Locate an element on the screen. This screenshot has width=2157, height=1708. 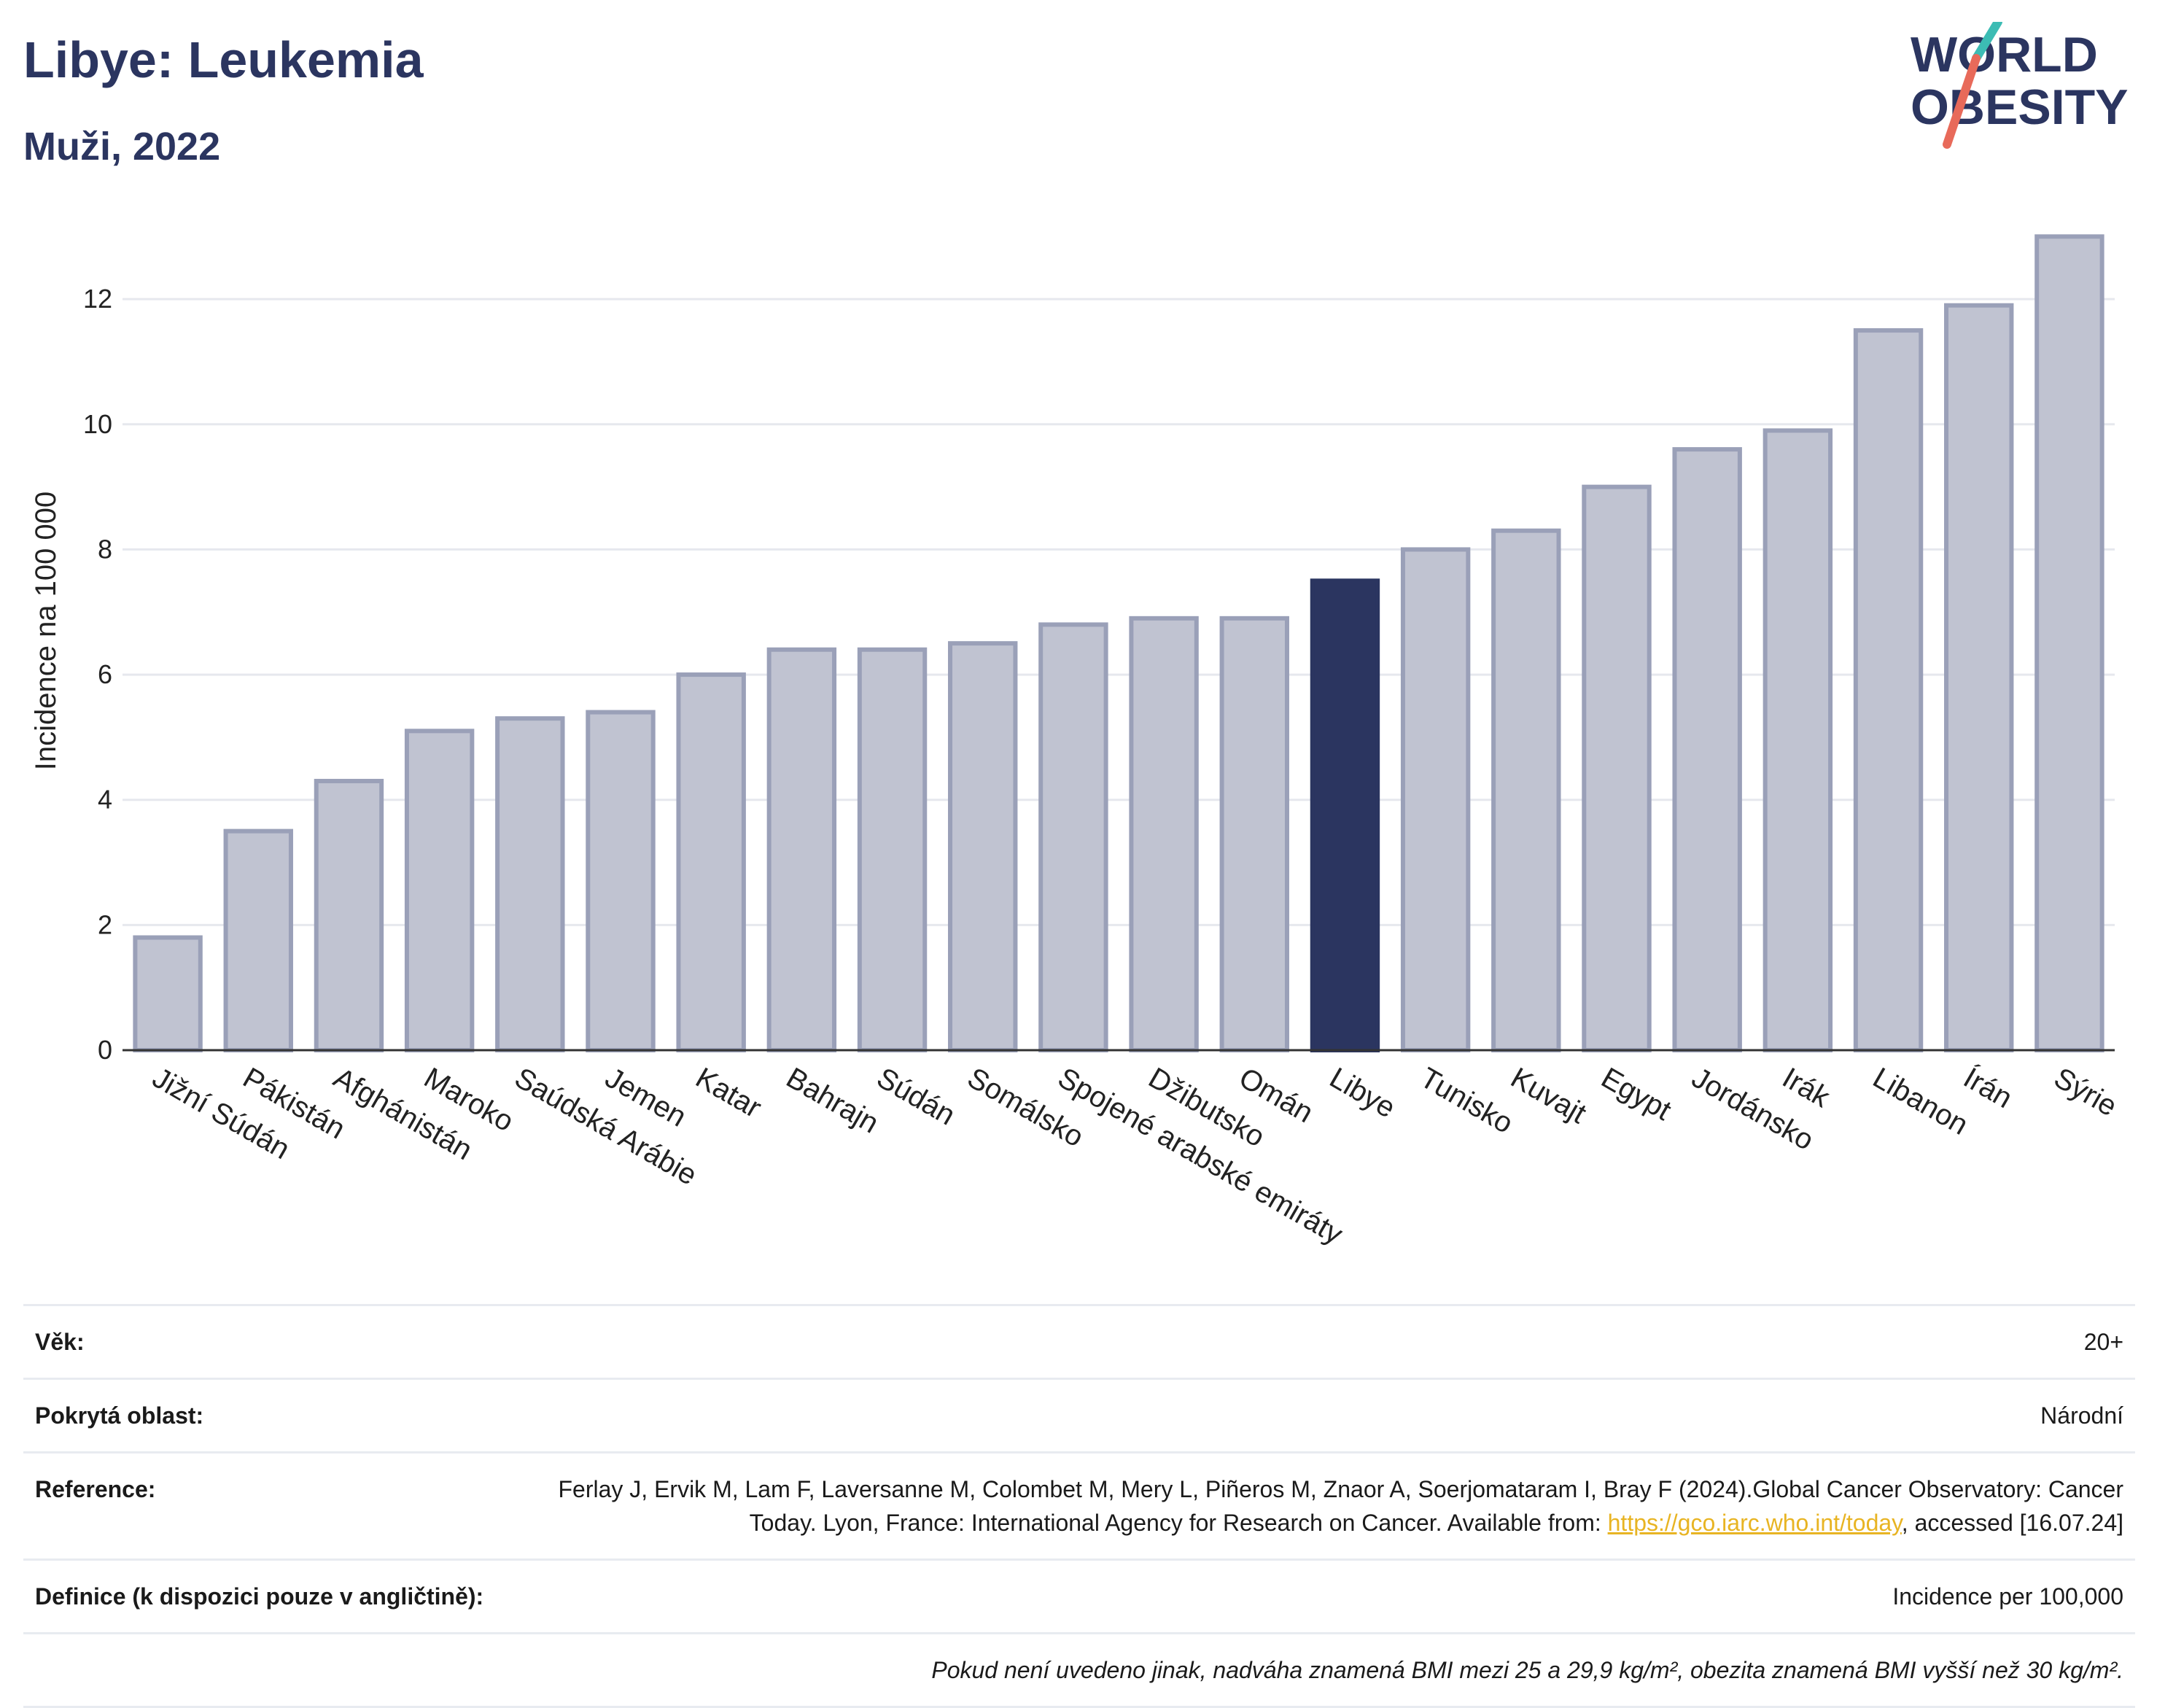
age-value: 20+ is located at coordinates (2103, 1342).